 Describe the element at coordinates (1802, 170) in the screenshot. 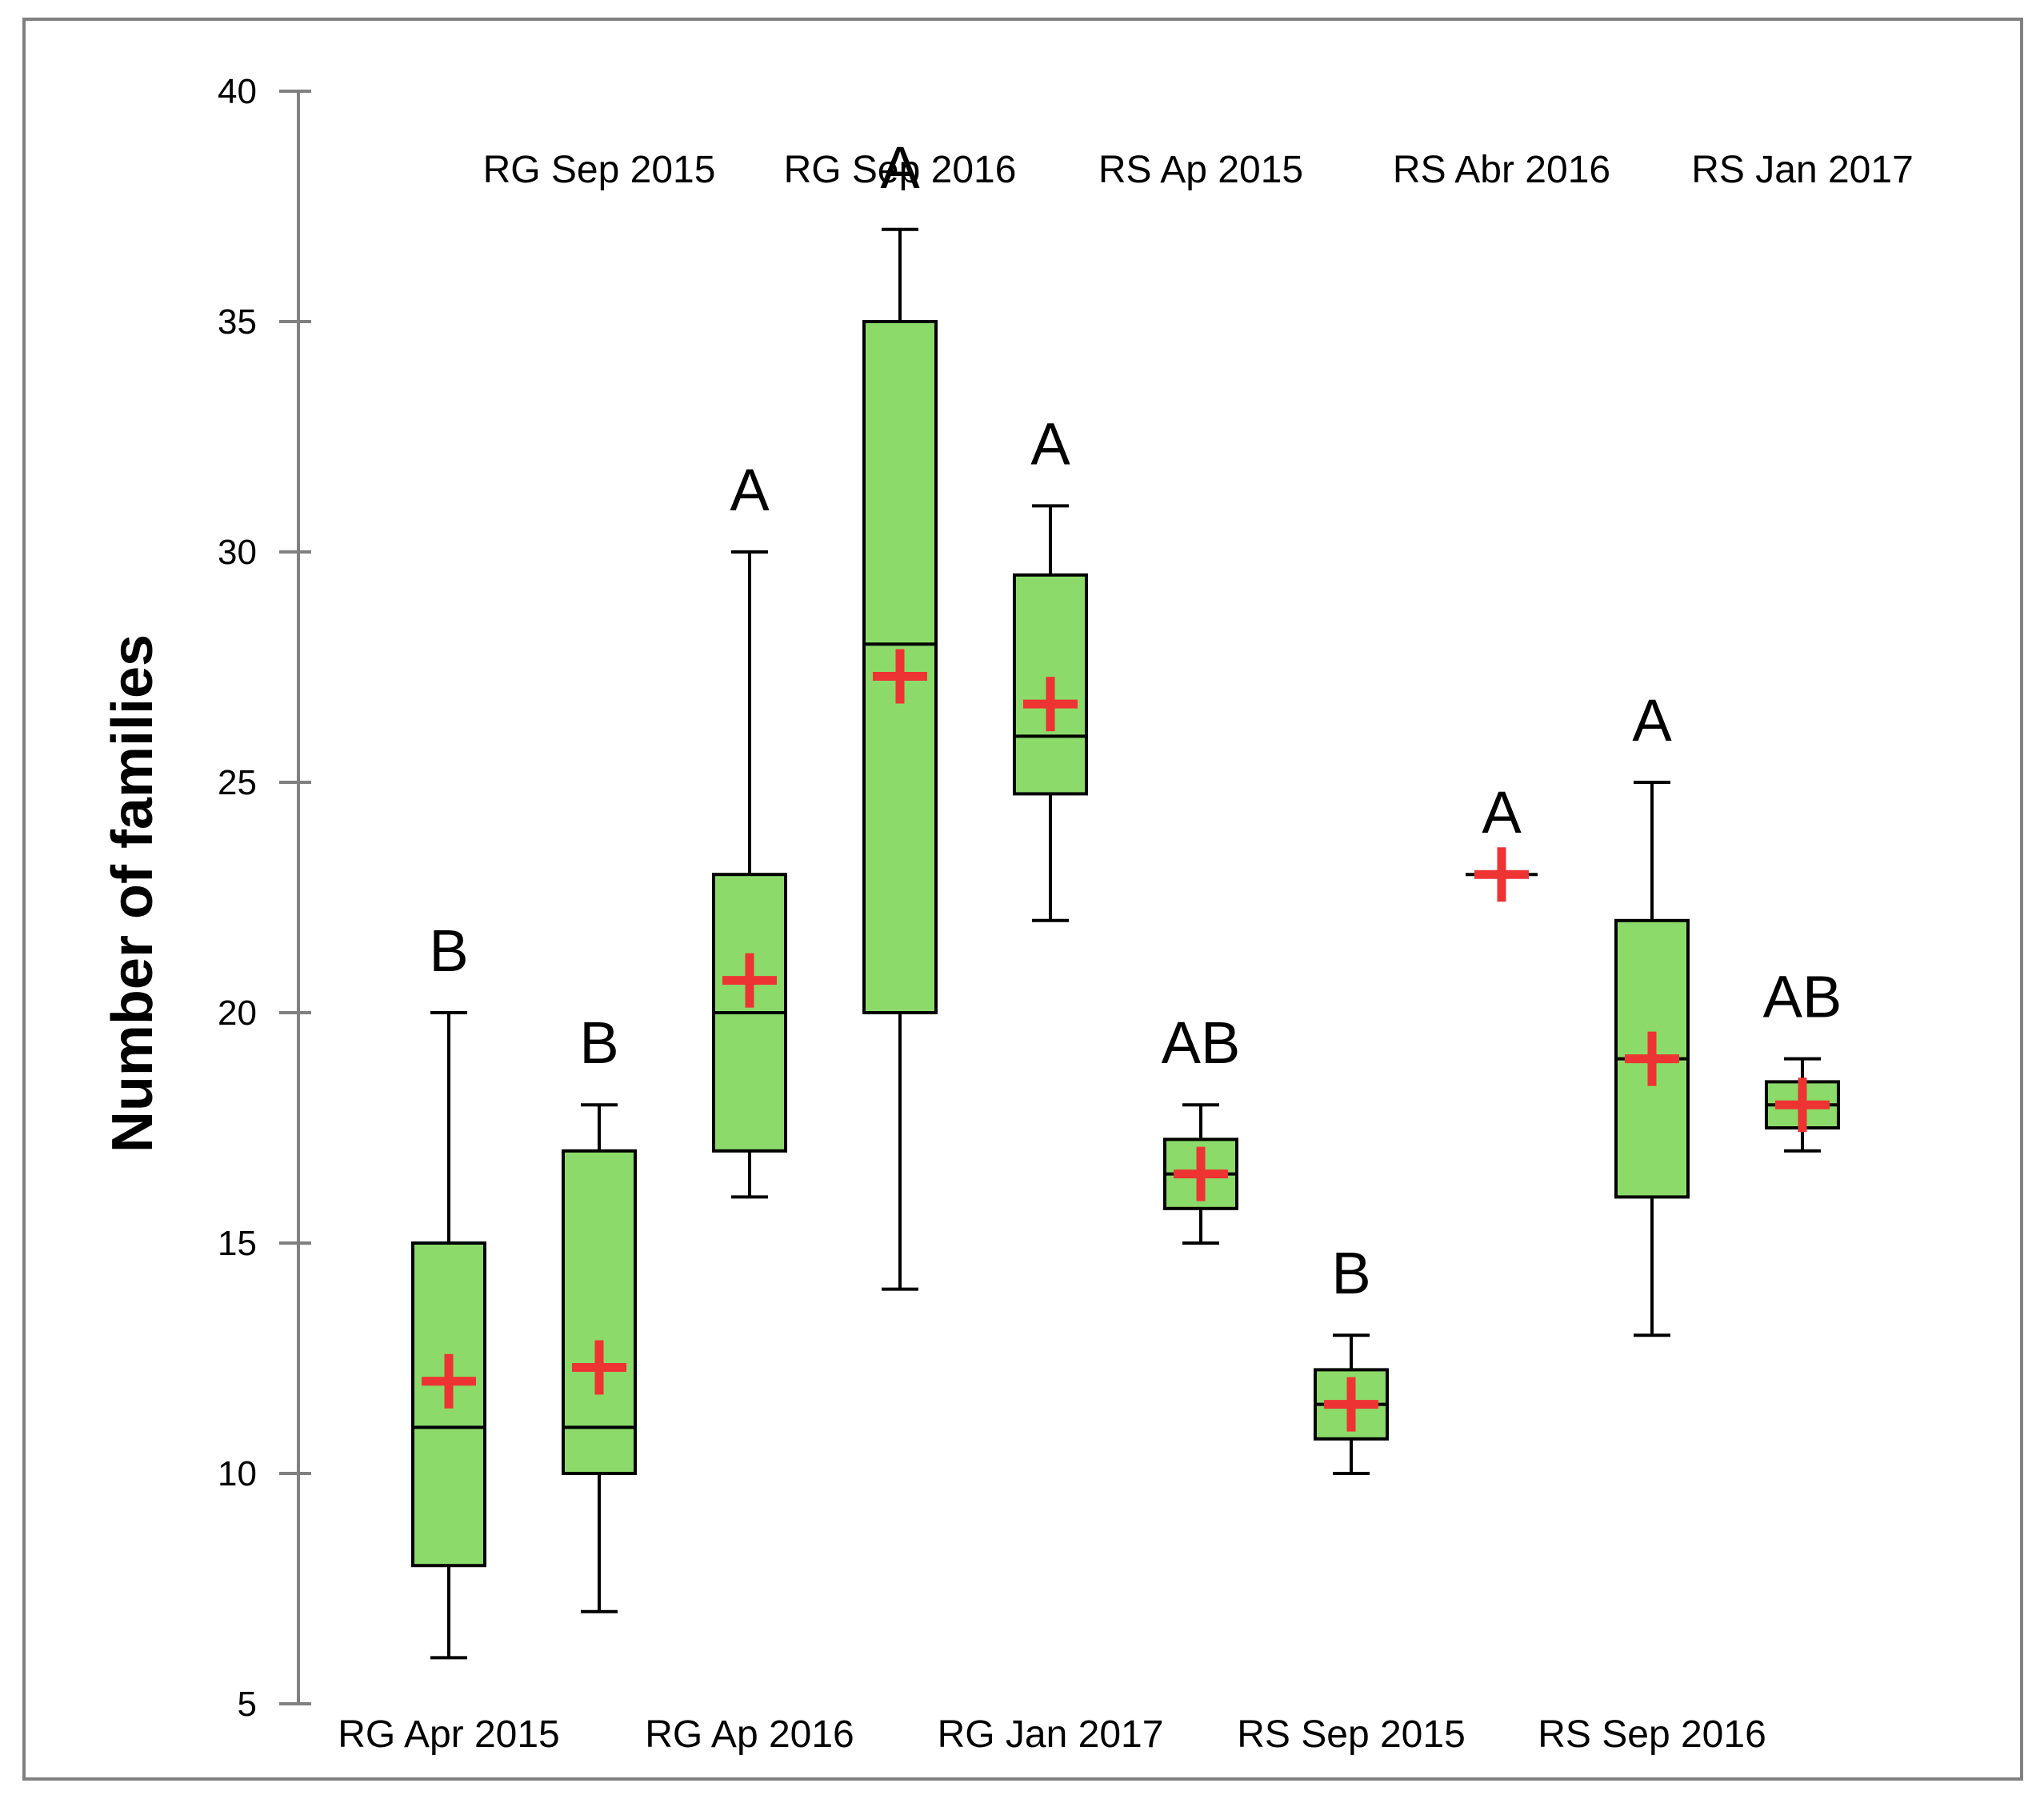

I see `category-label-9: RS Jan 2017` at that location.